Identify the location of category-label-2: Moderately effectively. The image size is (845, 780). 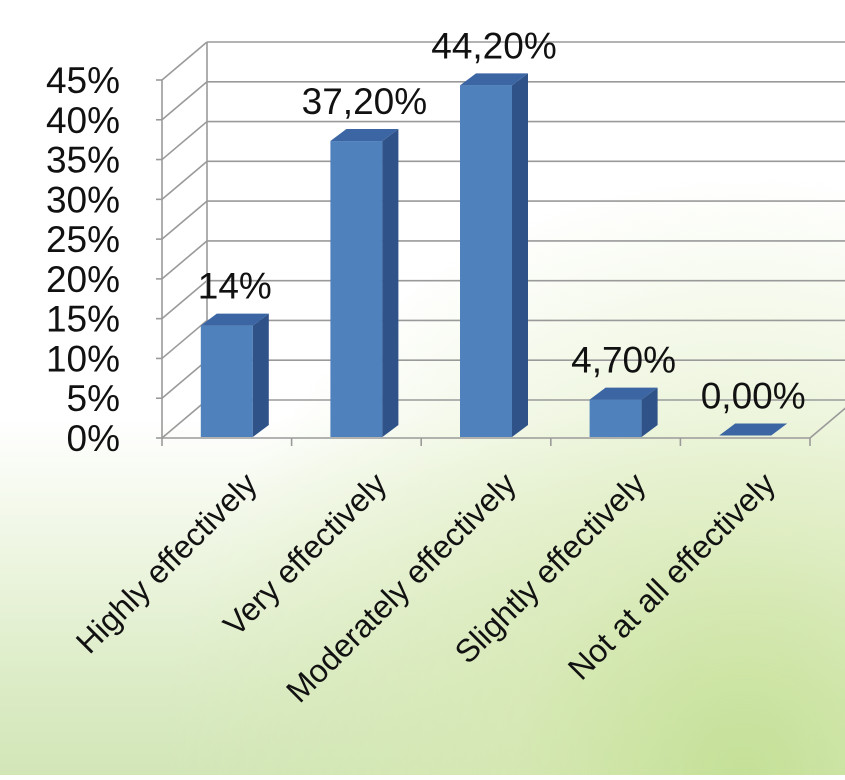
(401, 587).